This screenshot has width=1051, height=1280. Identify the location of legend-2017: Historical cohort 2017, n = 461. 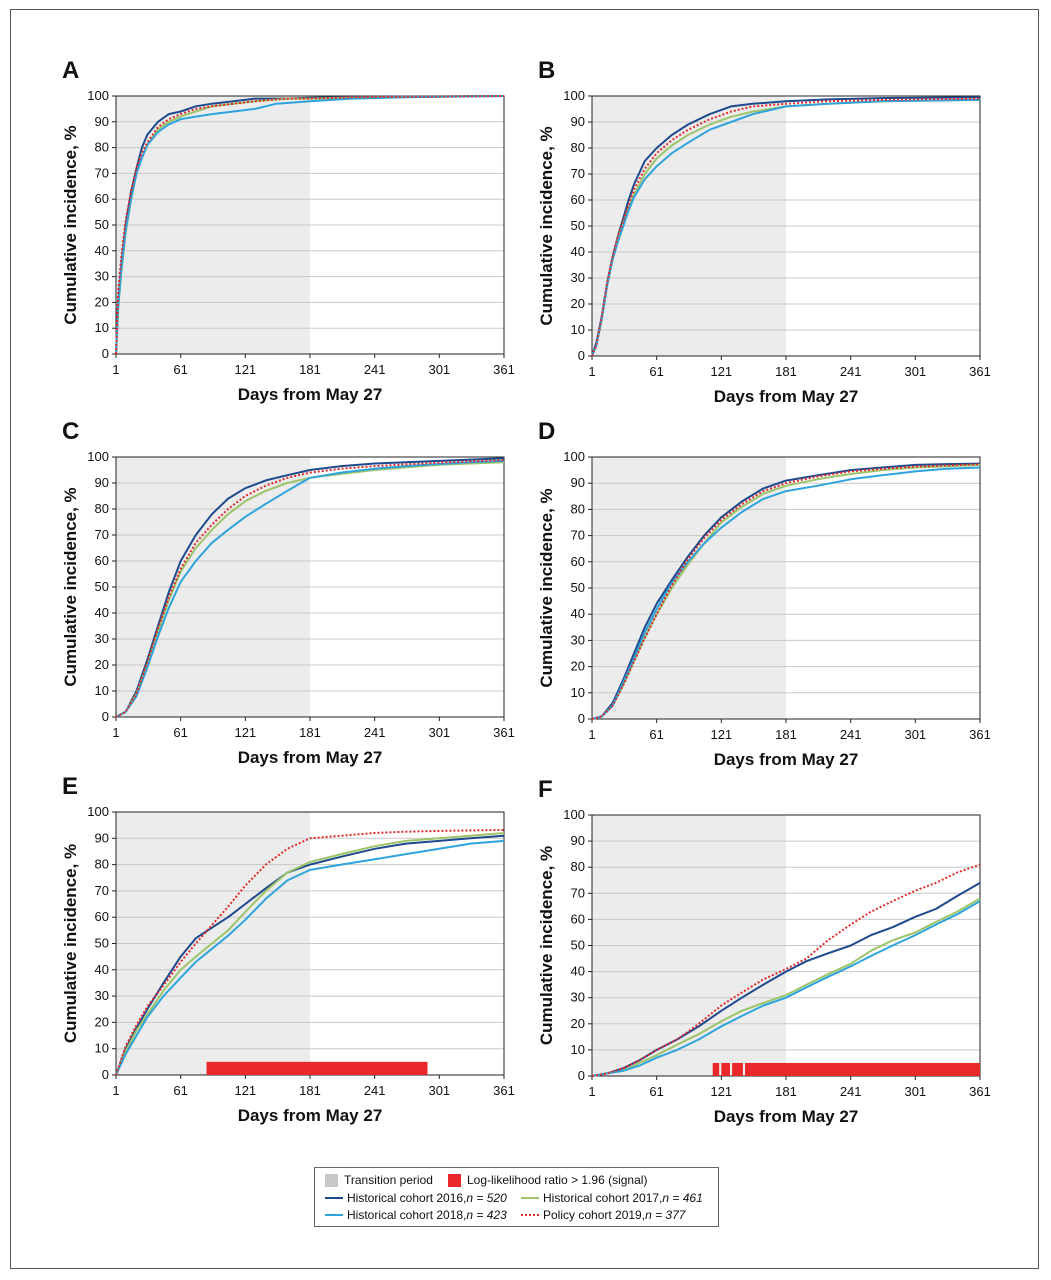
(612, 1198).